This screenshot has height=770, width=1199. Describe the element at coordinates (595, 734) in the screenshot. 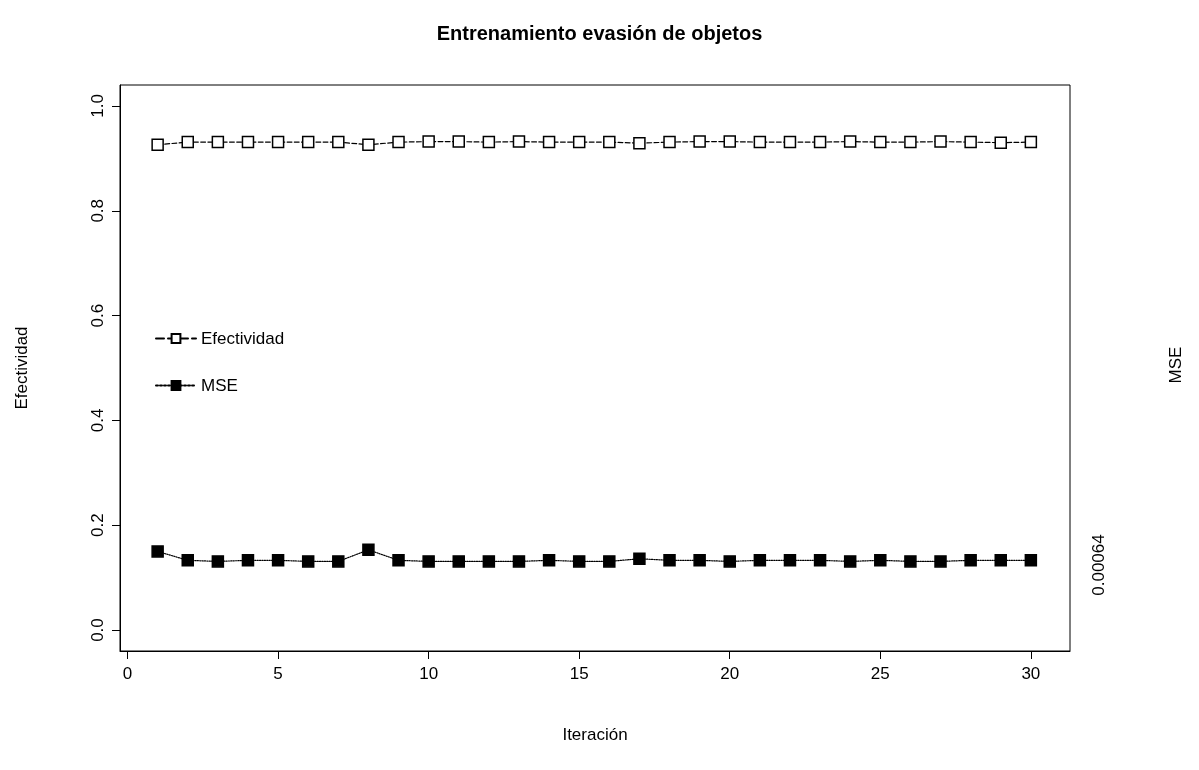

I see `x-axis-title: Iteración` at that location.